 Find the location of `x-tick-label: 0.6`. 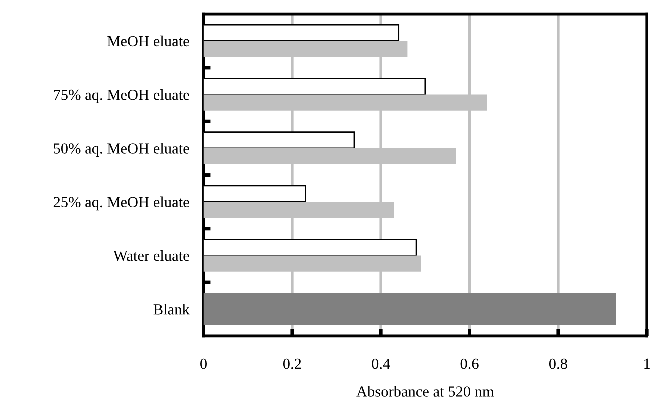

x-tick-label: 0.6 is located at coordinates (469, 364).